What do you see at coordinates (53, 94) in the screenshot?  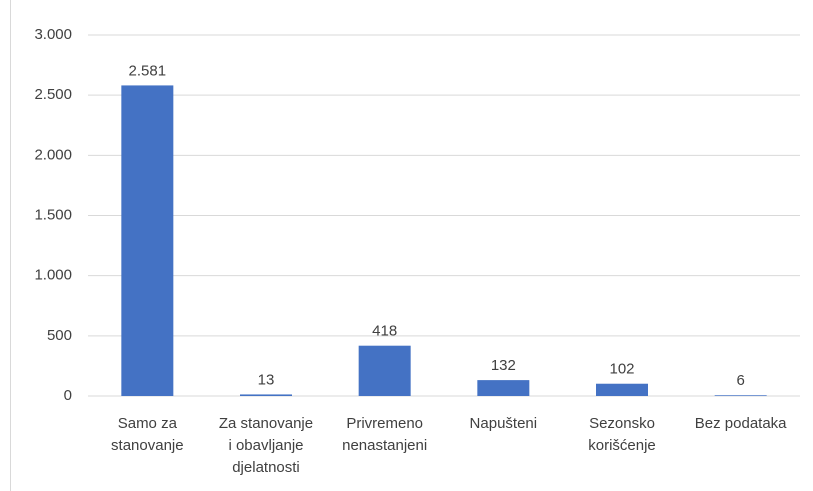 I see `y-tick-label: 2.500` at bounding box center [53, 94].